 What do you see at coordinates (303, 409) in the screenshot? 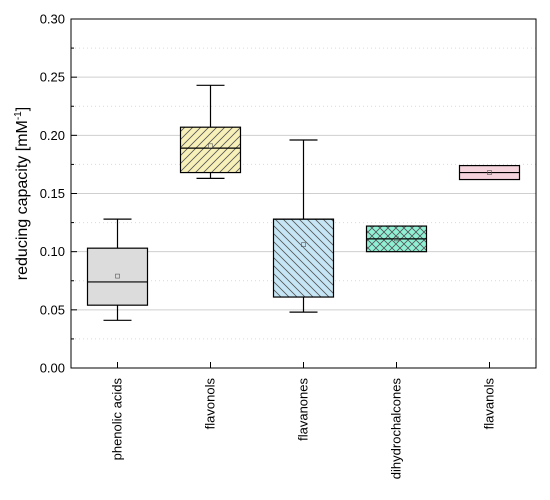
I see `x-tick-label: flavanones` at bounding box center [303, 409].